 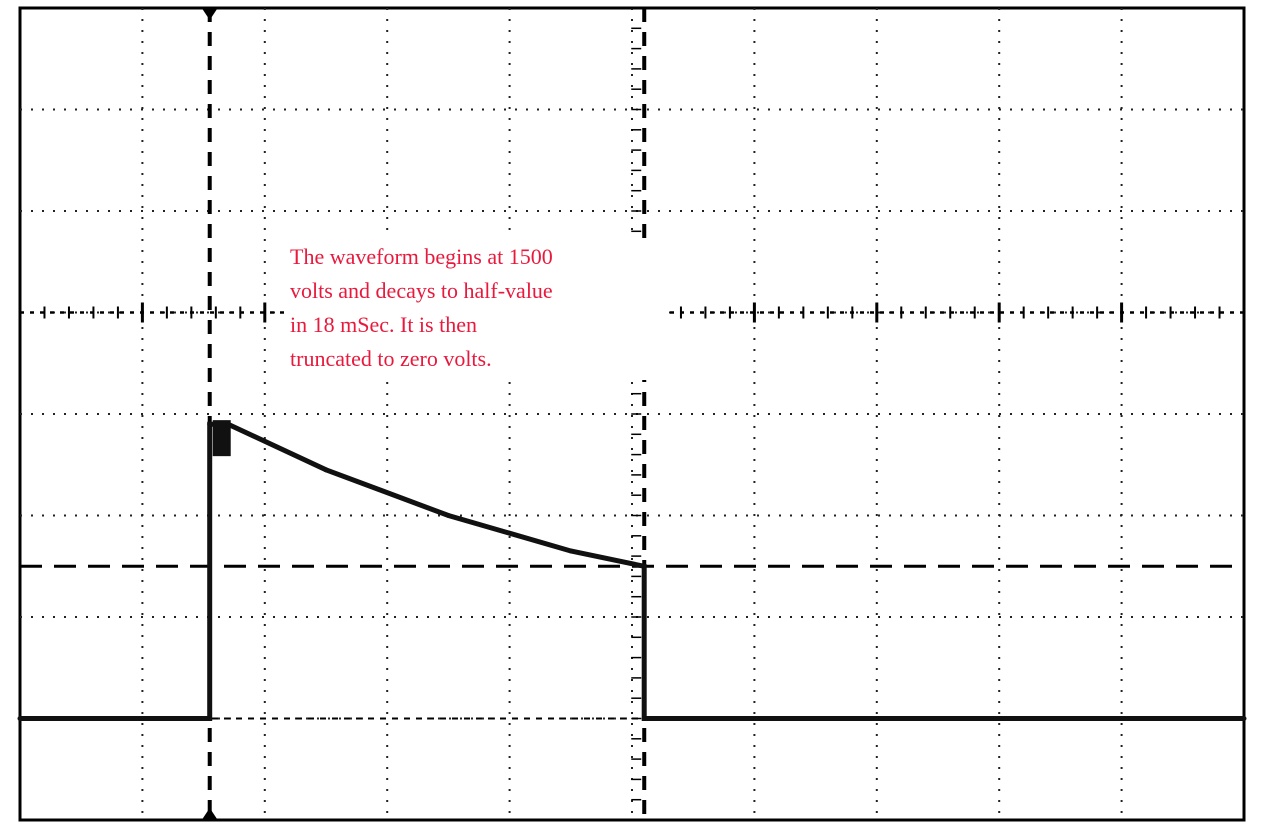 I want to click on annotation-line-3: in 18 mSec. It is then, so click(x=383, y=324).